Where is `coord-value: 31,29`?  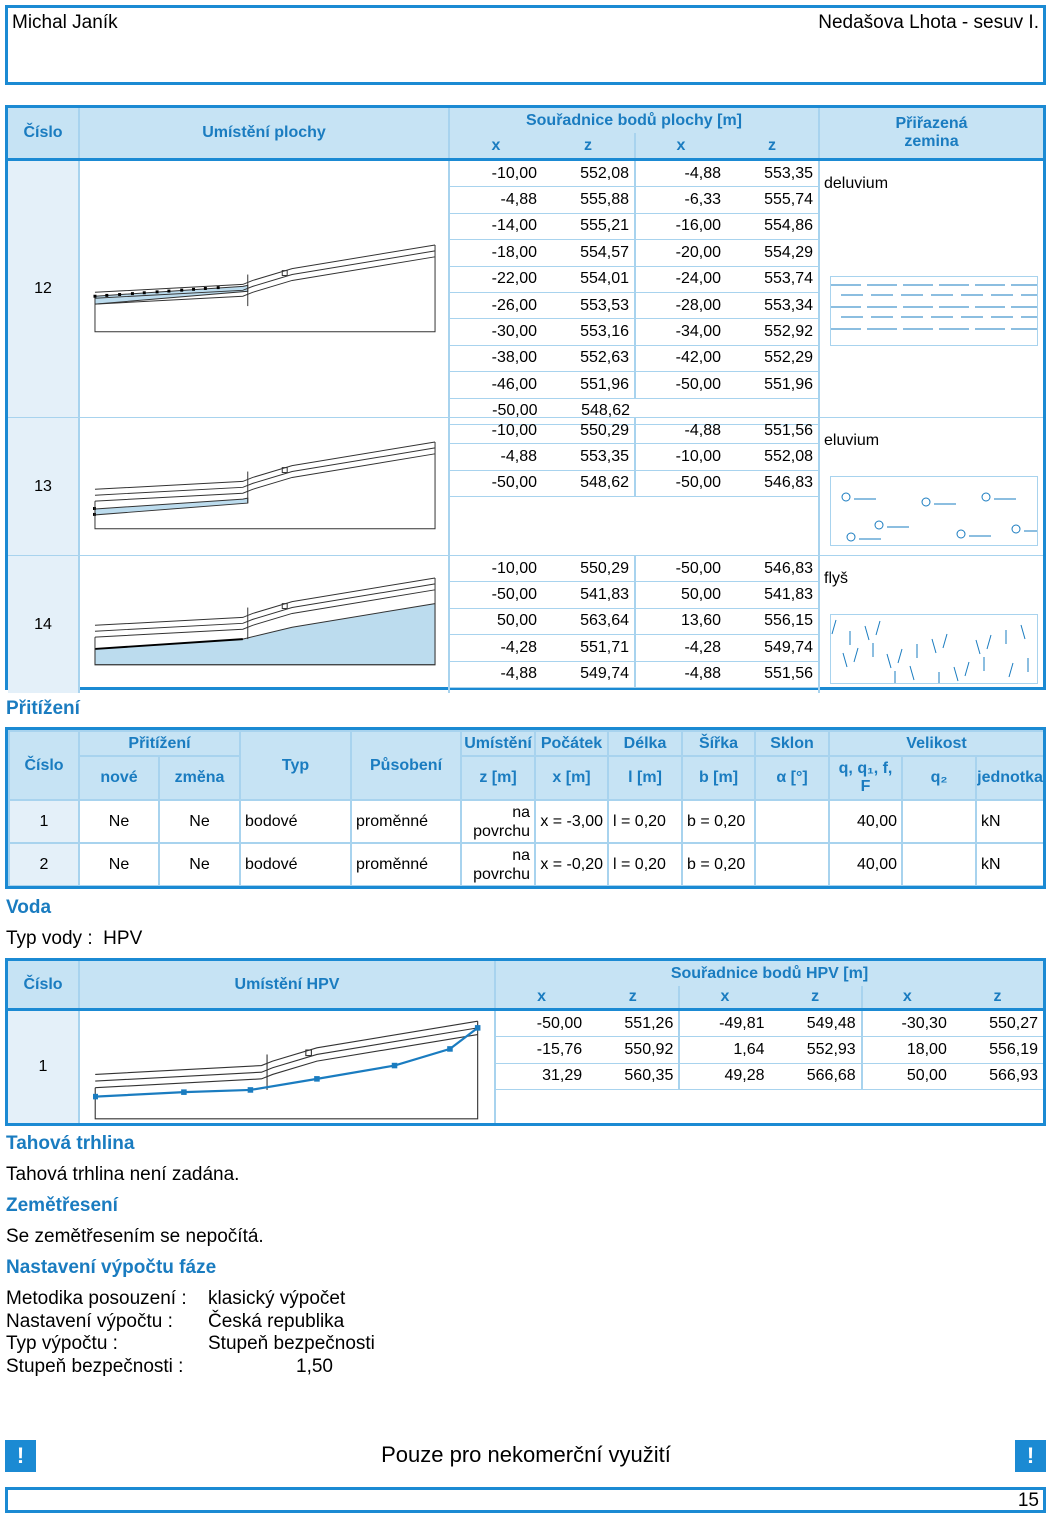 coord-value: 31,29 is located at coordinates (562, 1076).